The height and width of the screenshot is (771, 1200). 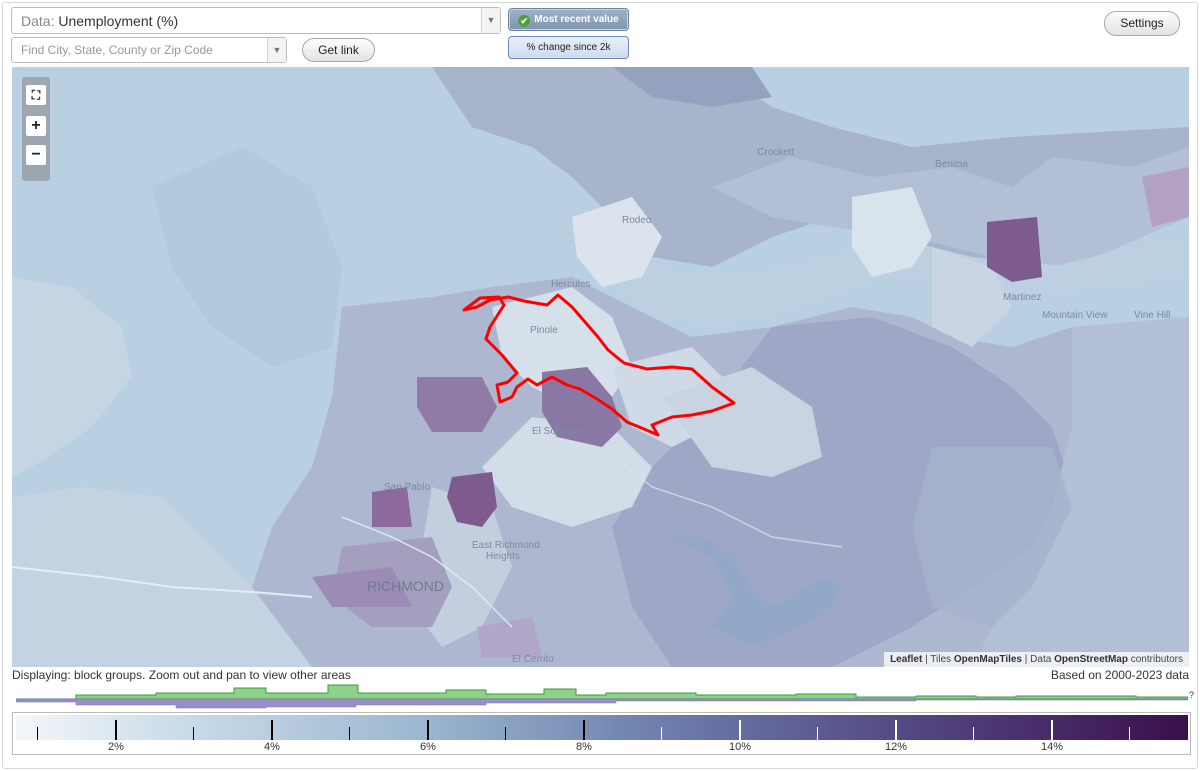 What do you see at coordinates (1152, 315) in the screenshot?
I see `place-label: Vine Hill` at bounding box center [1152, 315].